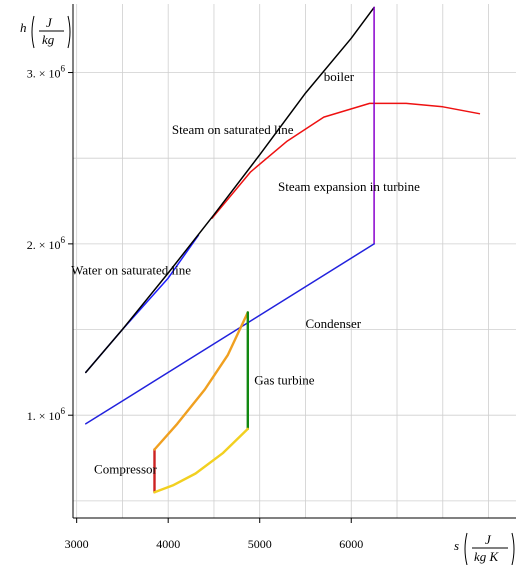 The width and height of the screenshot is (518, 565). I want to click on y-bracket-left, so click(33, 32).